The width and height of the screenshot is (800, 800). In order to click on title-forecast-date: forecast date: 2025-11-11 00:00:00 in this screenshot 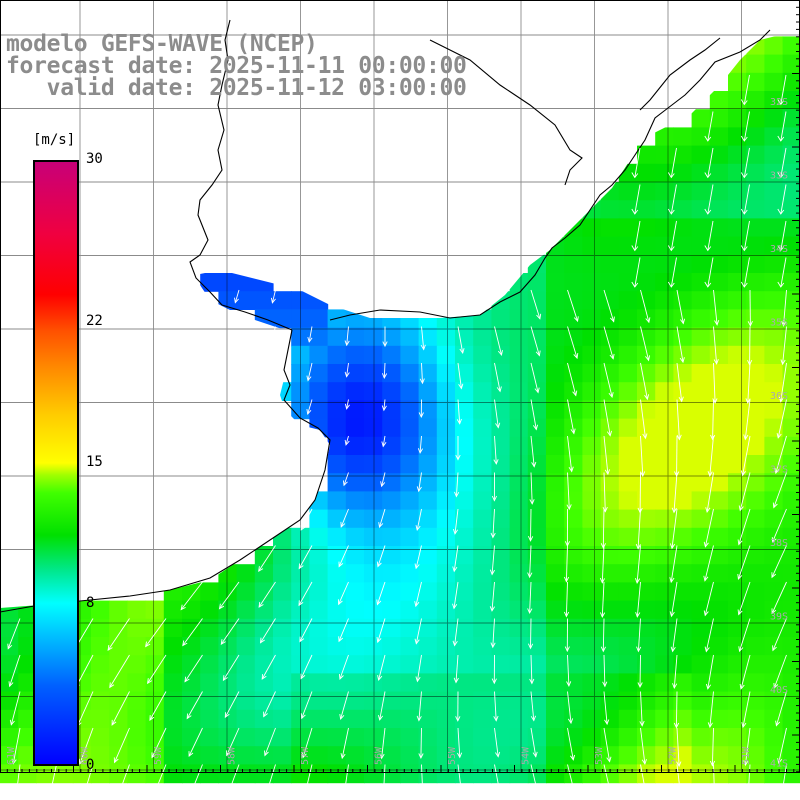, I will do `click(236, 66)`.